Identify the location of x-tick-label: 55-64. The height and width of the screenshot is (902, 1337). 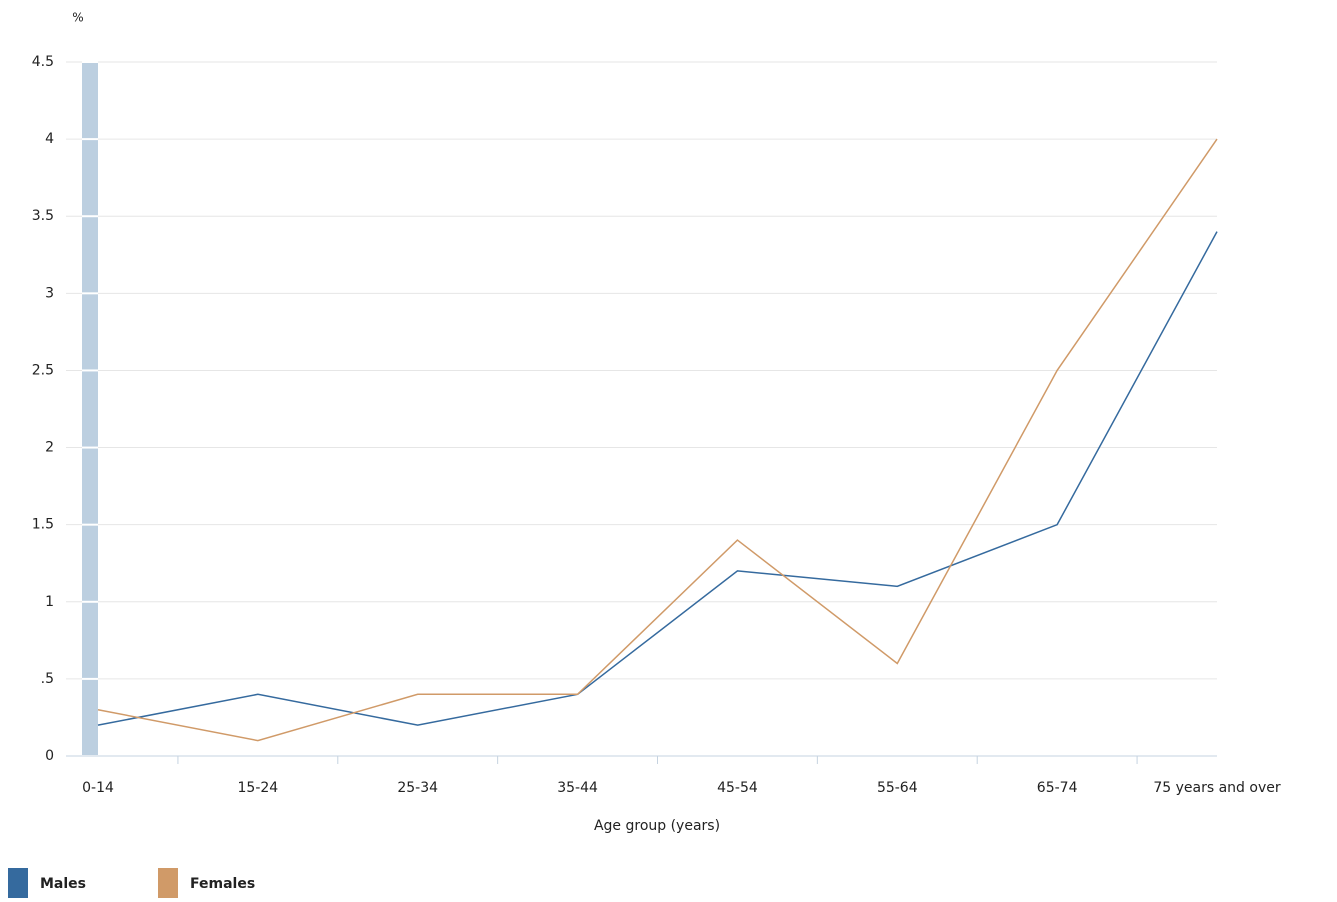
(897, 788).